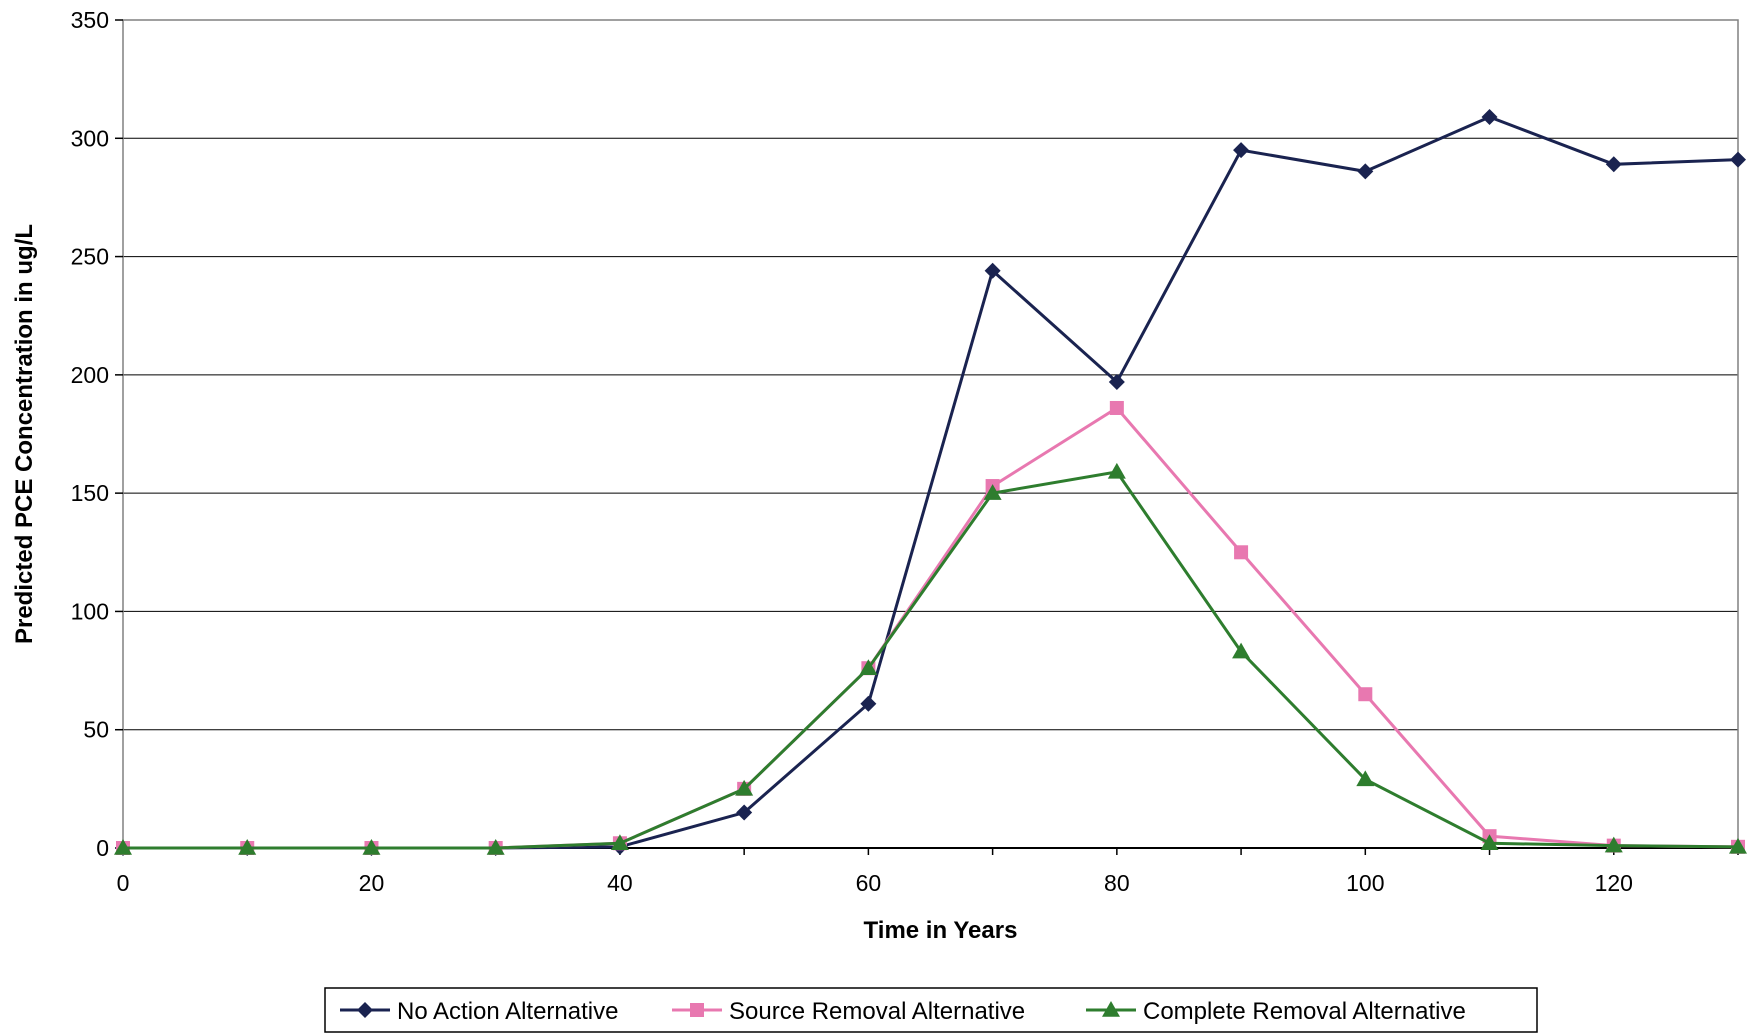 The height and width of the screenshot is (1033, 1755). Describe the element at coordinates (1365, 883) in the screenshot. I see `x-tick-label: 100` at that location.